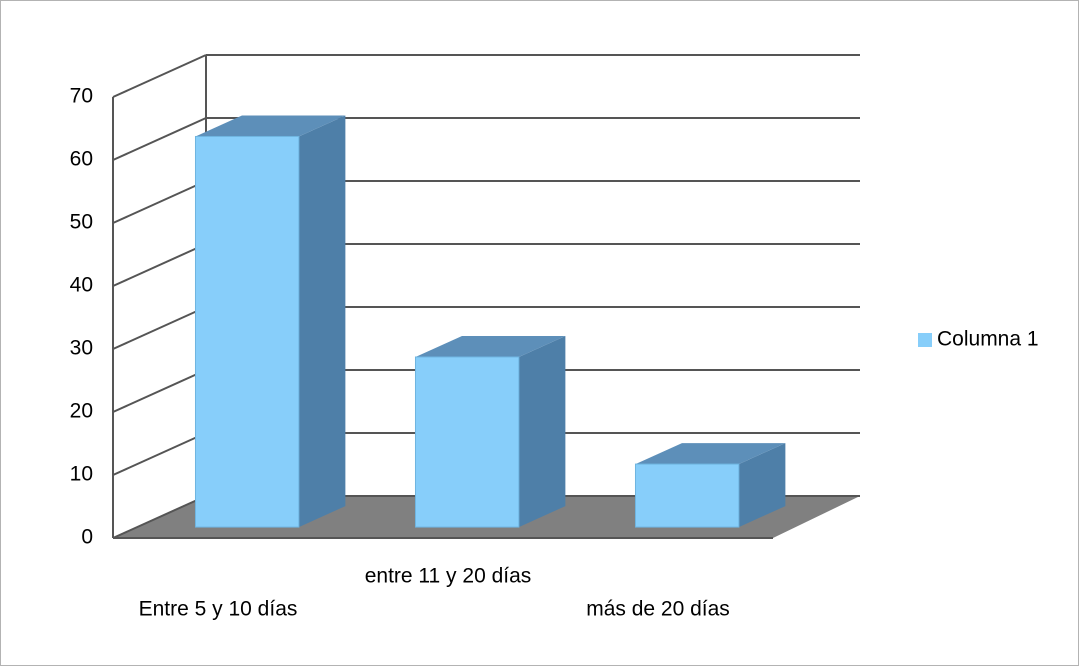 The height and width of the screenshot is (666, 1080). Describe the element at coordinates (81, 411) in the screenshot. I see `y-tick-label: 20` at that location.